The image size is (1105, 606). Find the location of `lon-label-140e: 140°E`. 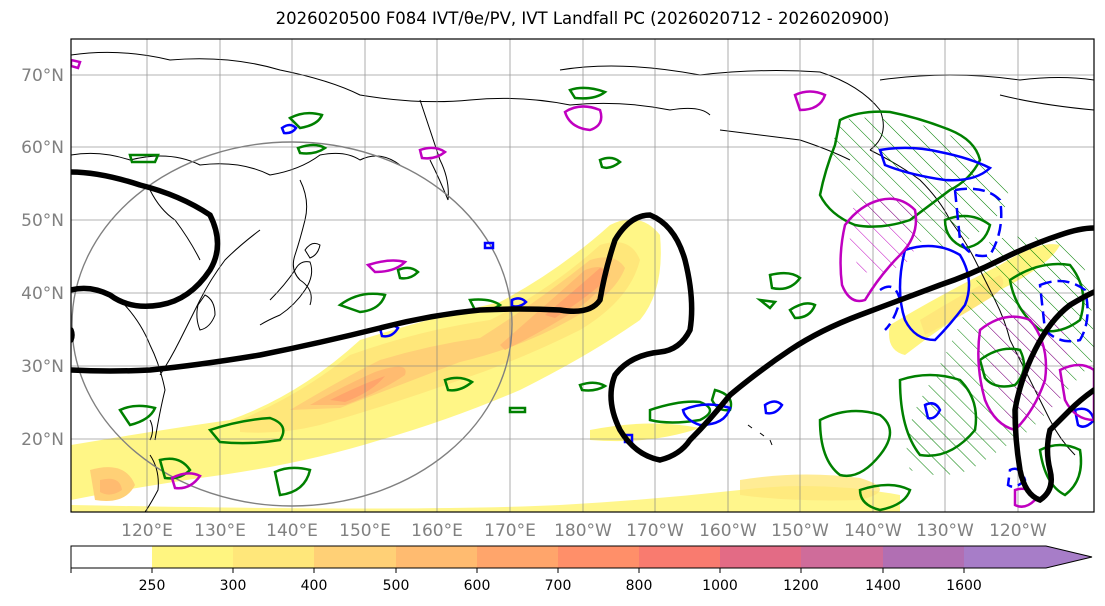

lon-label-140e: 140°E is located at coordinates (292, 531).